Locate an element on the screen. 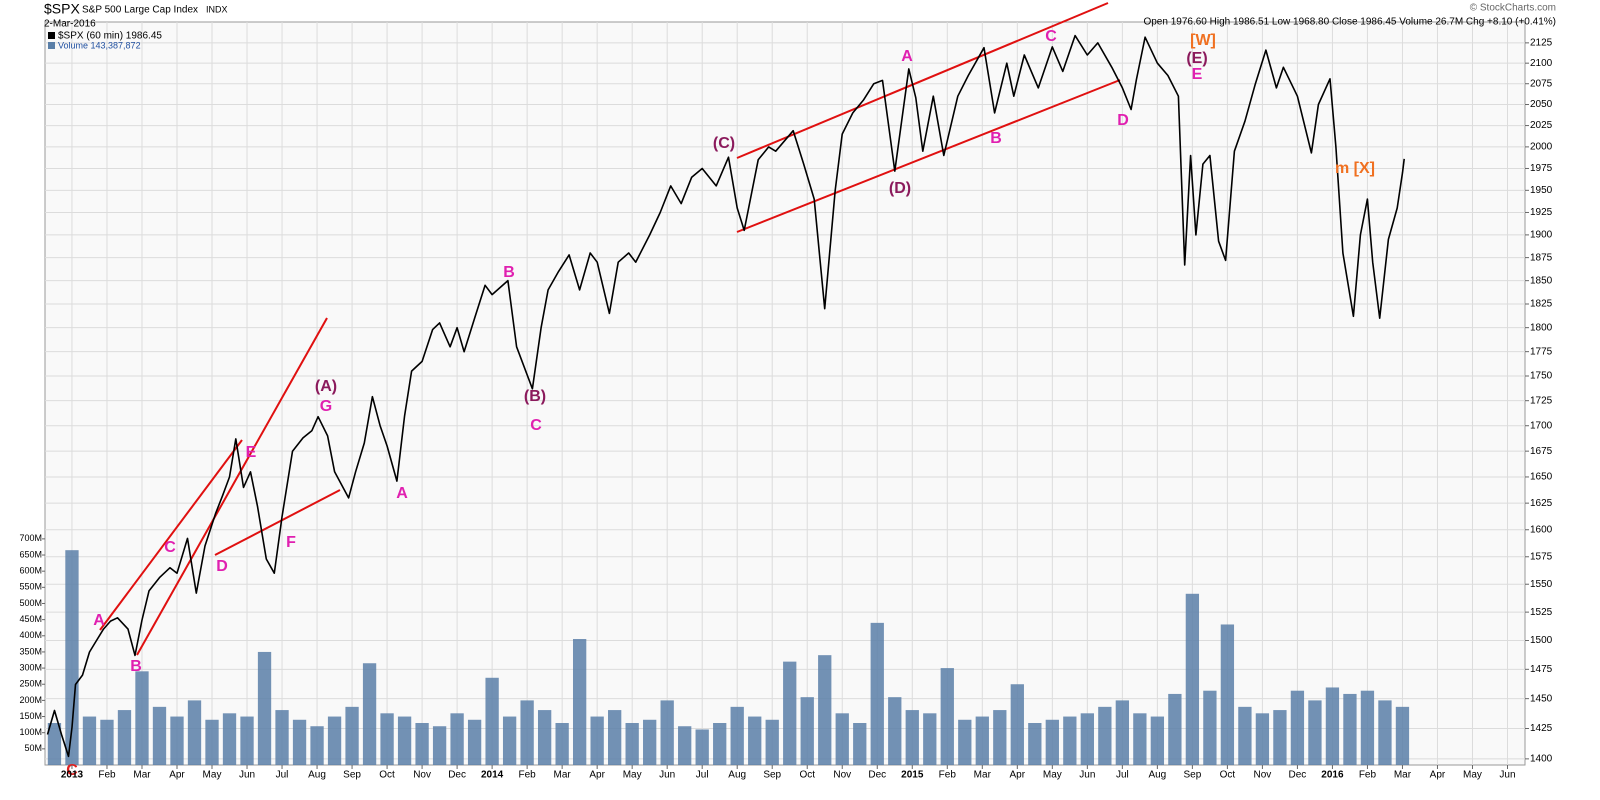 The width and height of the screenshot is (1600, 800). wave-label: m [X] is located at coordinates (1355, 168).